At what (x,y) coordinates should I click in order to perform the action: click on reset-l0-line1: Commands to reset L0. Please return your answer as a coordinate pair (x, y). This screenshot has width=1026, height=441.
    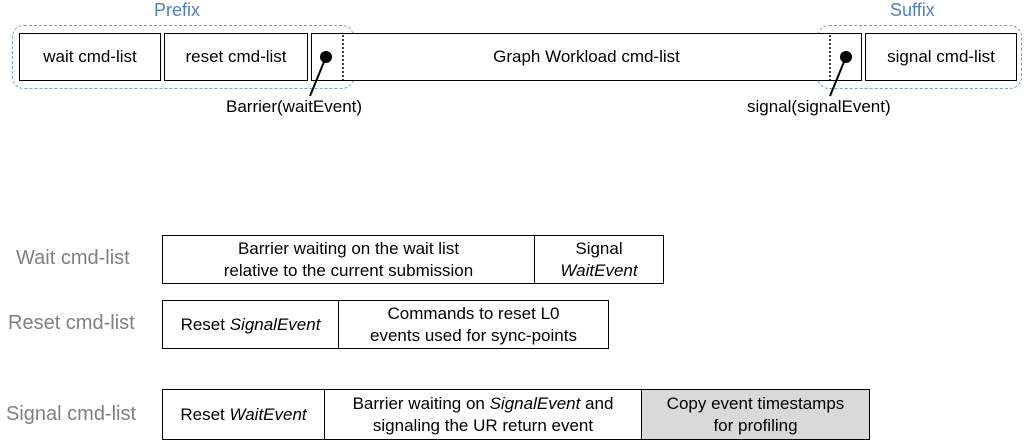
    Looking at the image, I should click on (473, 314).